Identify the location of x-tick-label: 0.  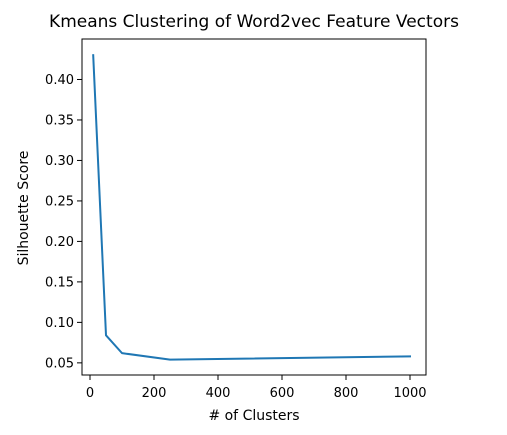
(90, 393).